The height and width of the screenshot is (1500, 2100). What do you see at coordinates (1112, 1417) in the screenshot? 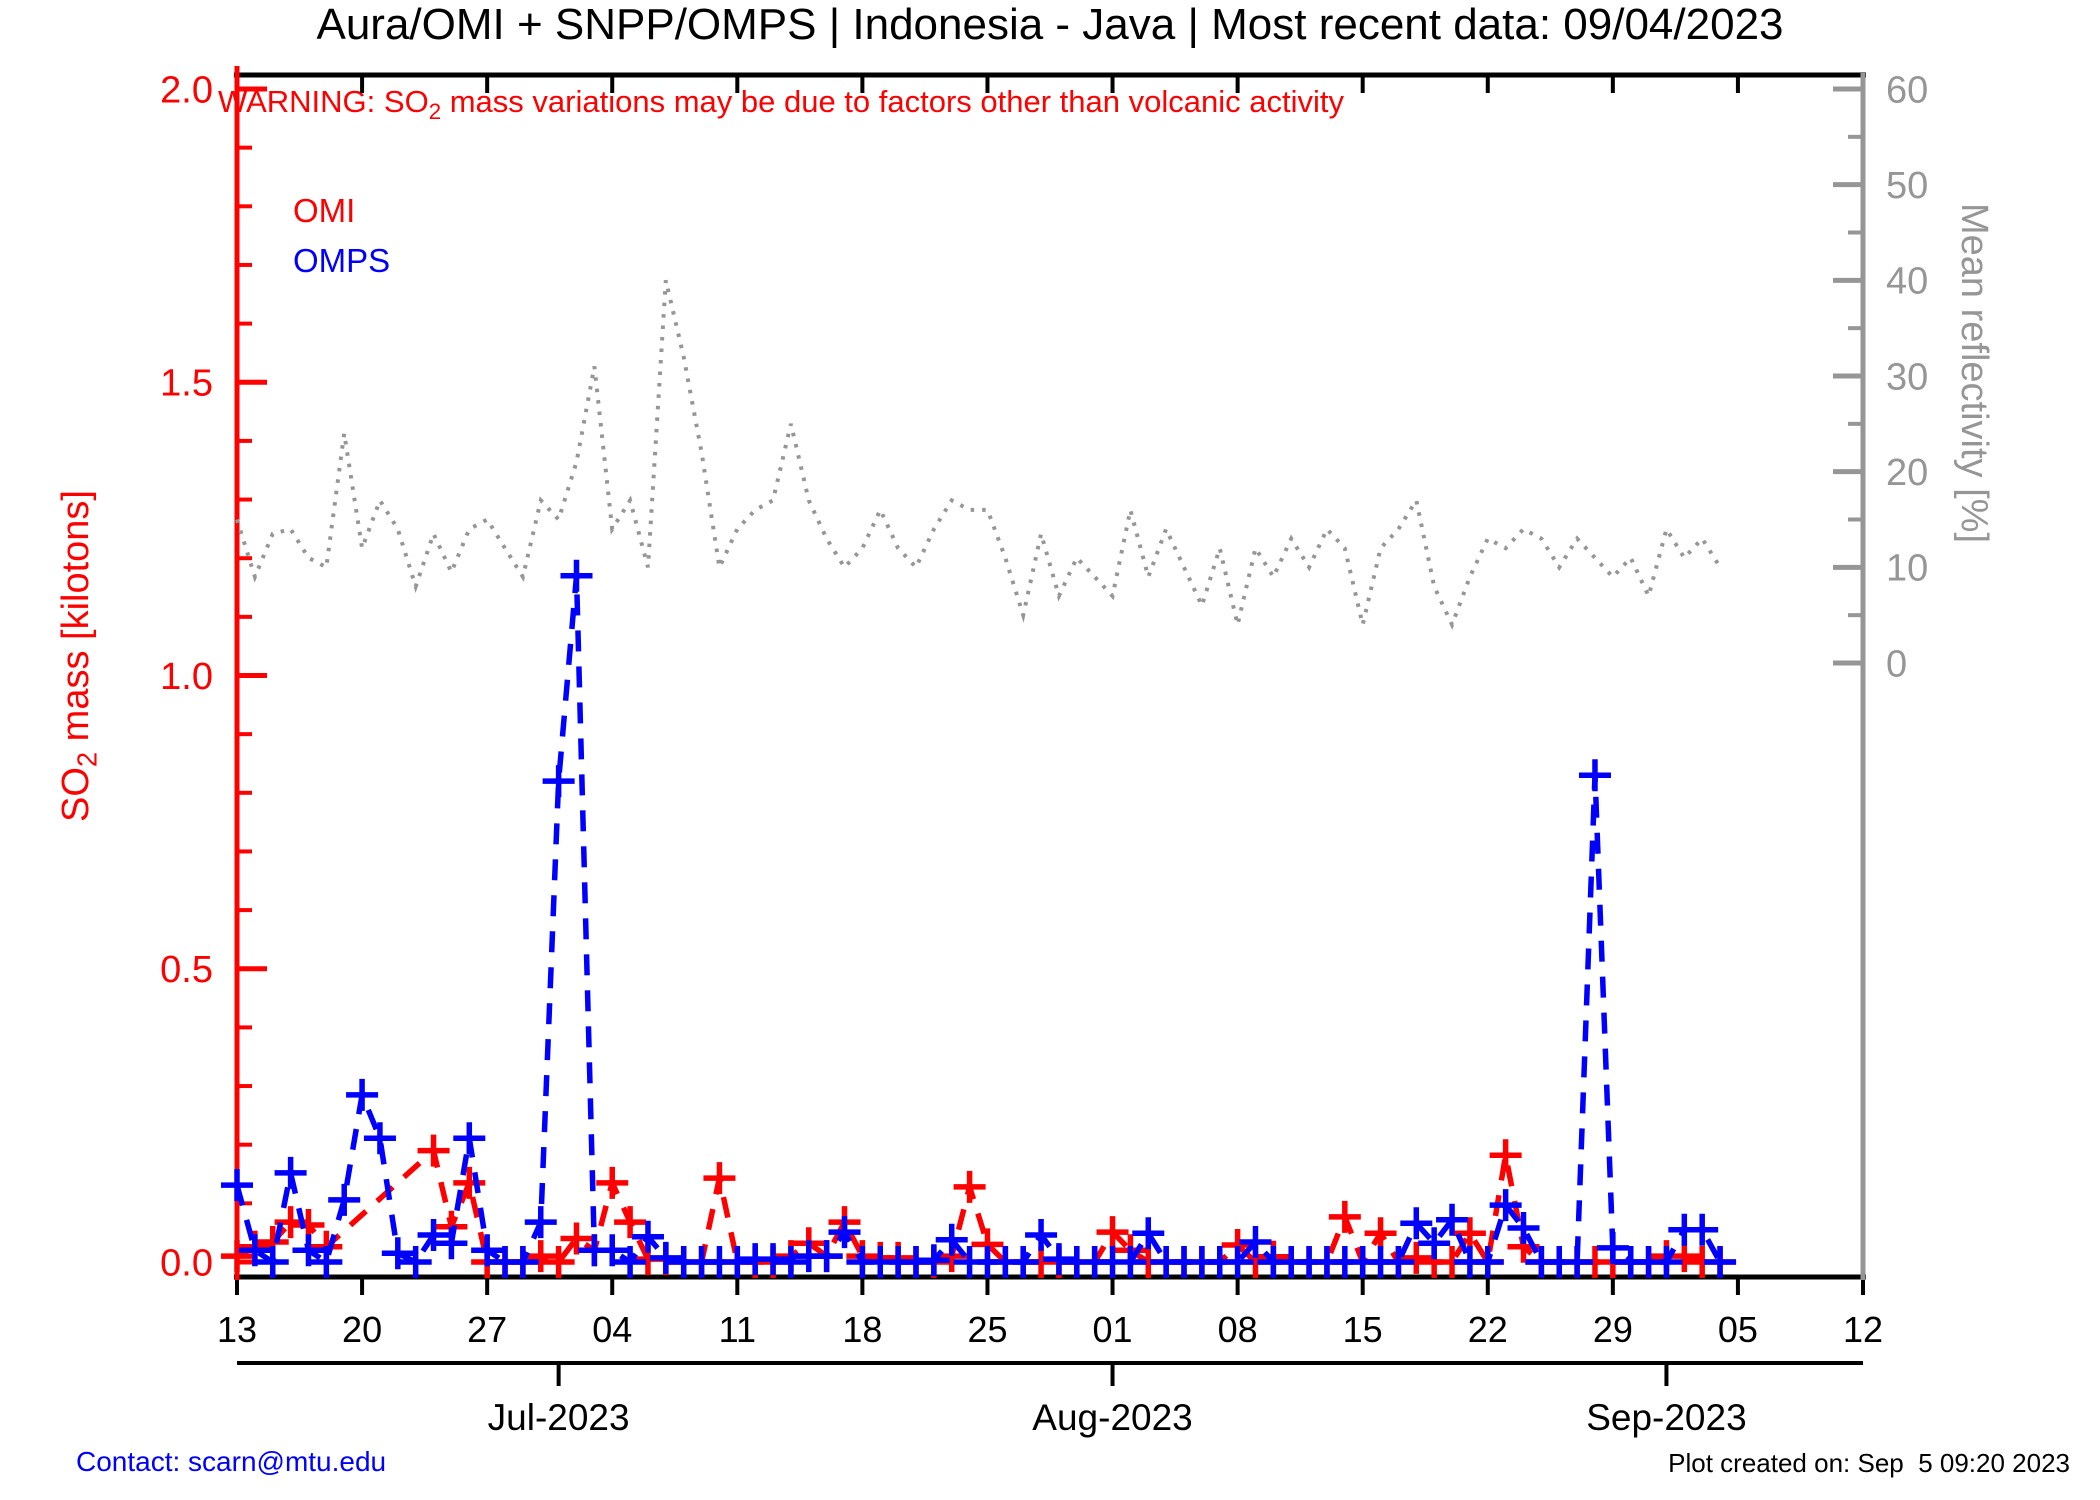
I see `month-label: Aug-2023` at bounding box center [1112, 1417].